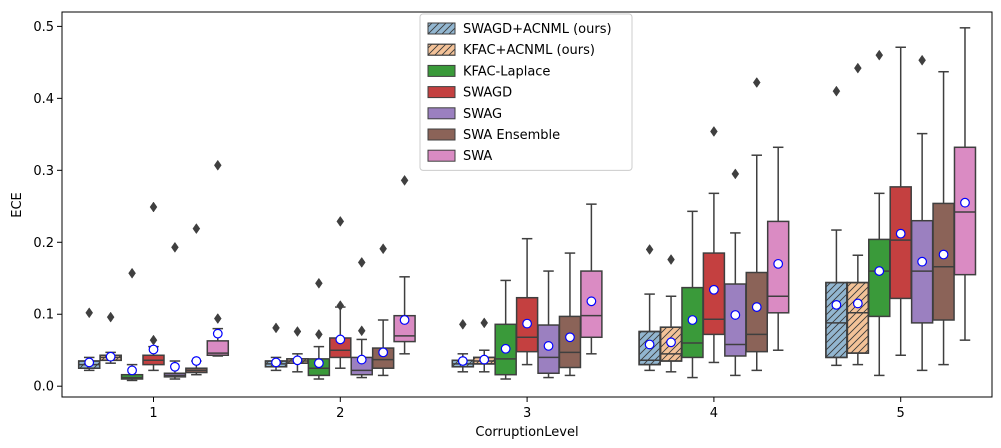 The width and height of the screenshot is (1001, 448). I want to click on legend-label: KFAC+ACNML (ours), so click(529, 50).